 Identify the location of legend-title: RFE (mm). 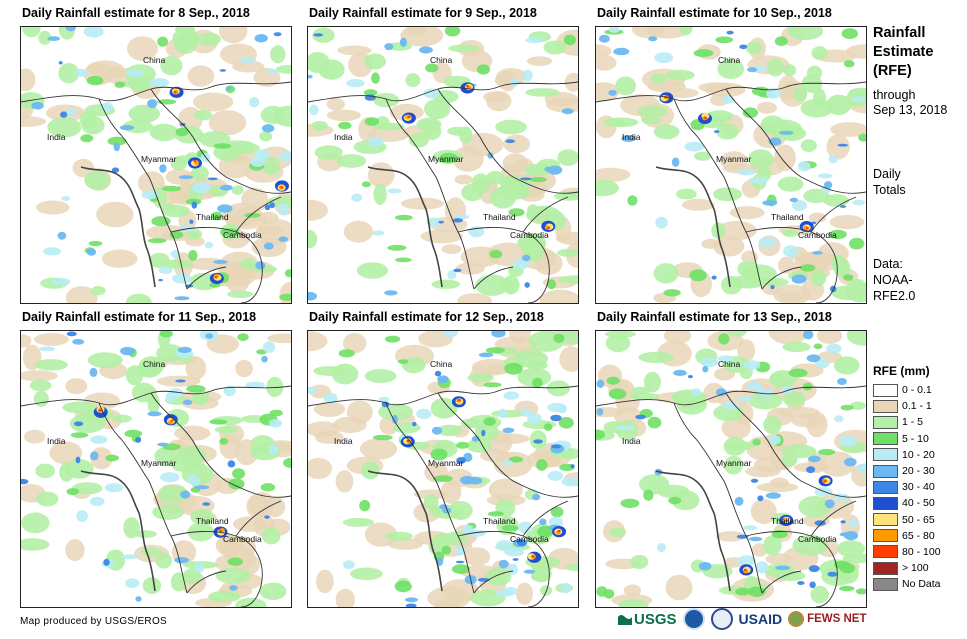
(901, 371).